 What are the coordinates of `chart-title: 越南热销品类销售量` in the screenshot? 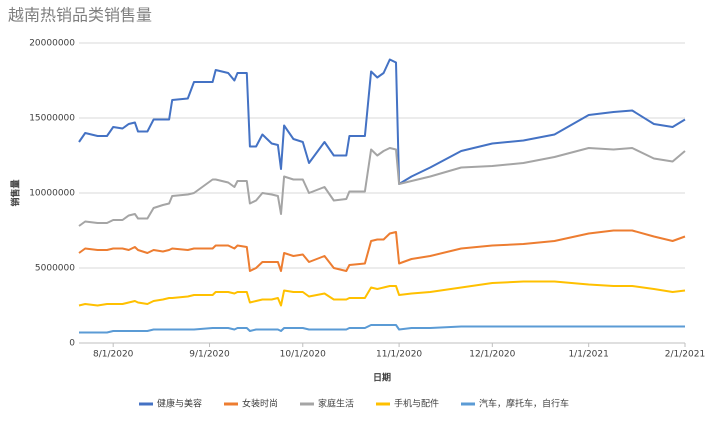 It's located at (80, 15).